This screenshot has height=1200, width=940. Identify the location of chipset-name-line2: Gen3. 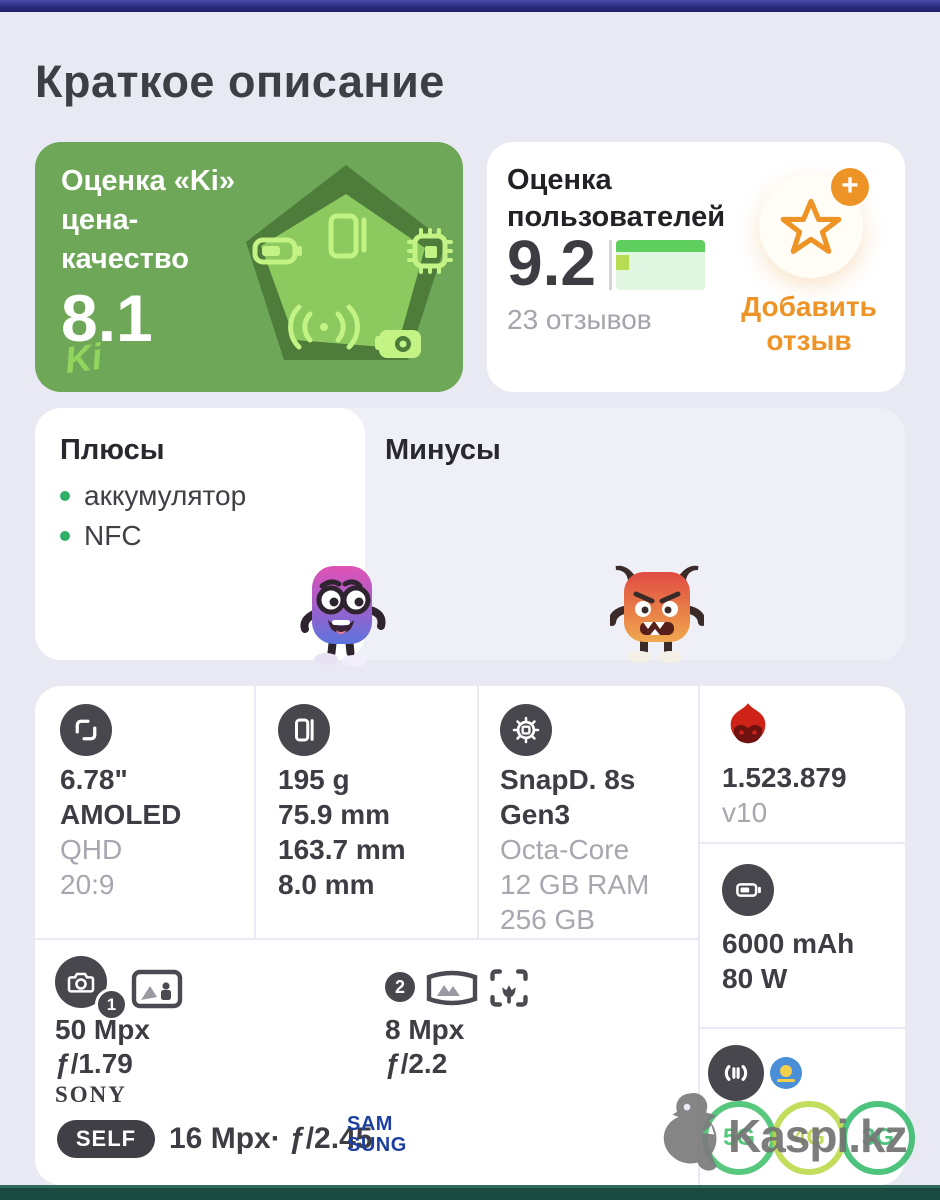
(535, 814).